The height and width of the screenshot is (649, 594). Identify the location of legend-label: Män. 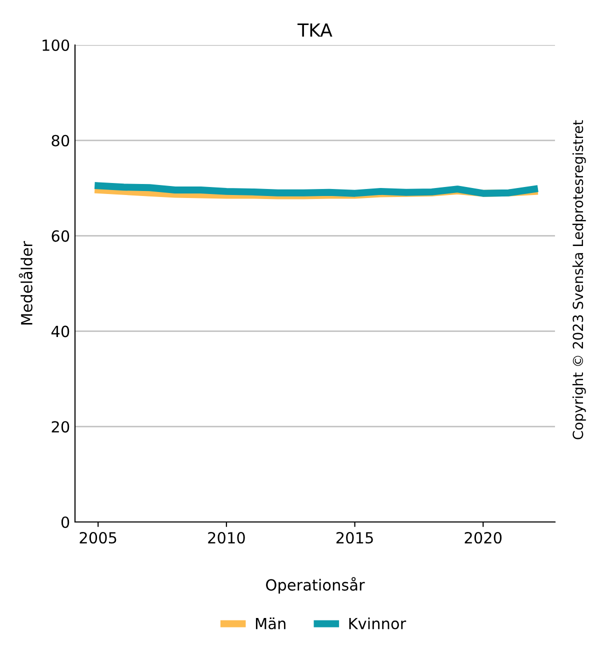
(271, 624).